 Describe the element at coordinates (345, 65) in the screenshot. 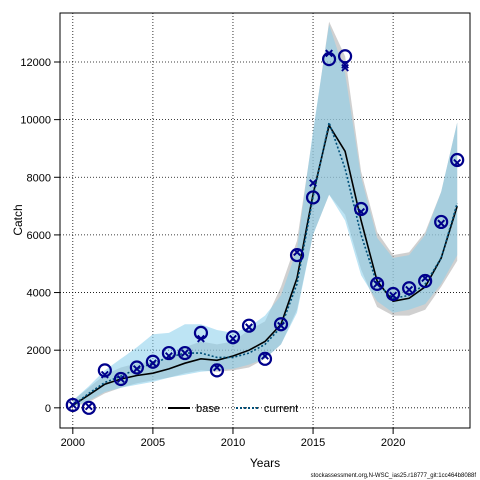

I see `predicted-point-base` at that location.